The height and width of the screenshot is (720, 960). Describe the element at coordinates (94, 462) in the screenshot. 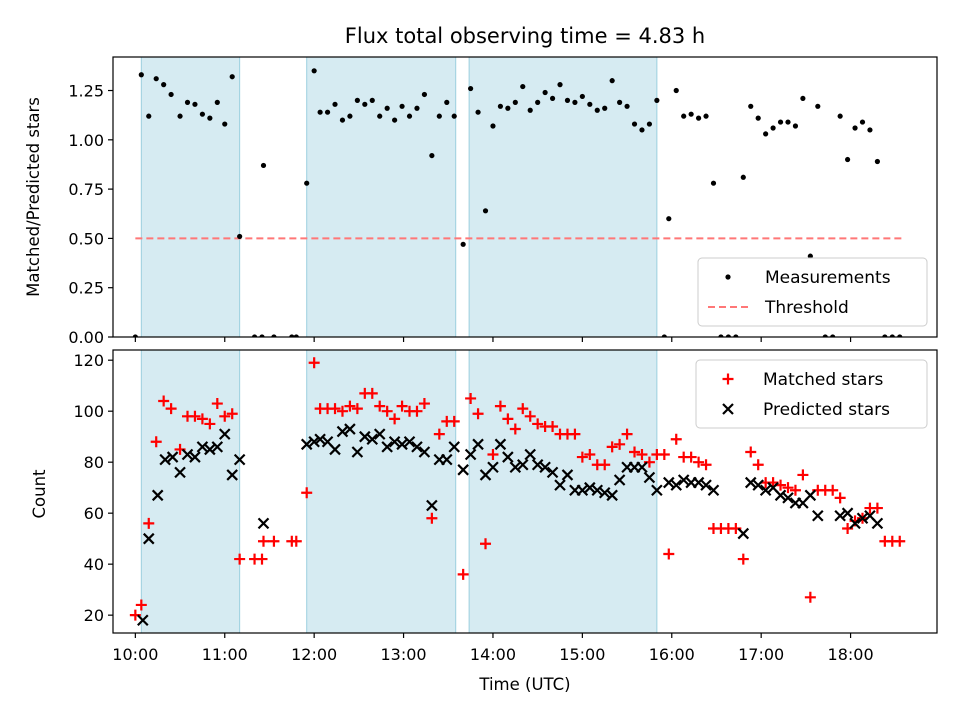

I see `y-tick-label: 80` at that location.